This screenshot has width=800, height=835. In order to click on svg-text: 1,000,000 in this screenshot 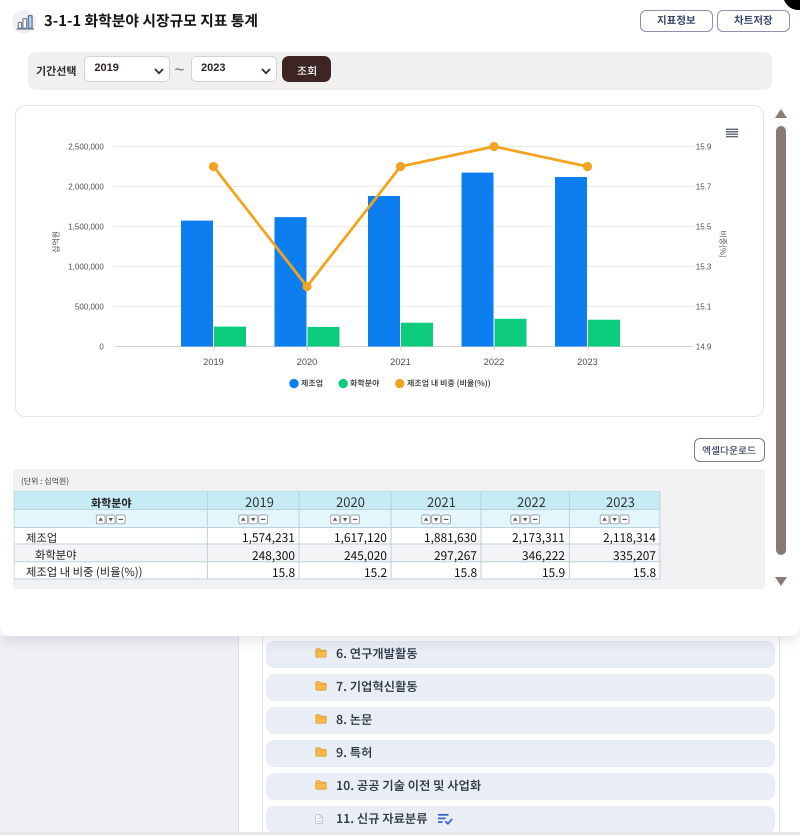, I will do `click(86, 266)`.